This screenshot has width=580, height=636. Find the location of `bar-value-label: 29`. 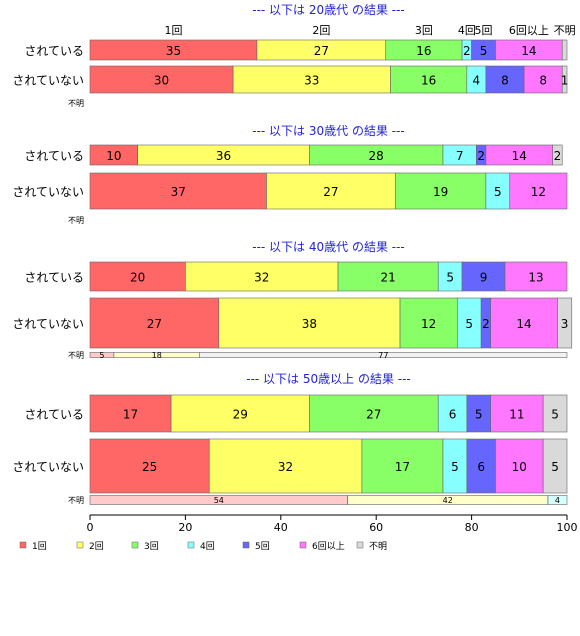

bar-value-label: 29 is located at coordinates (240, 415).